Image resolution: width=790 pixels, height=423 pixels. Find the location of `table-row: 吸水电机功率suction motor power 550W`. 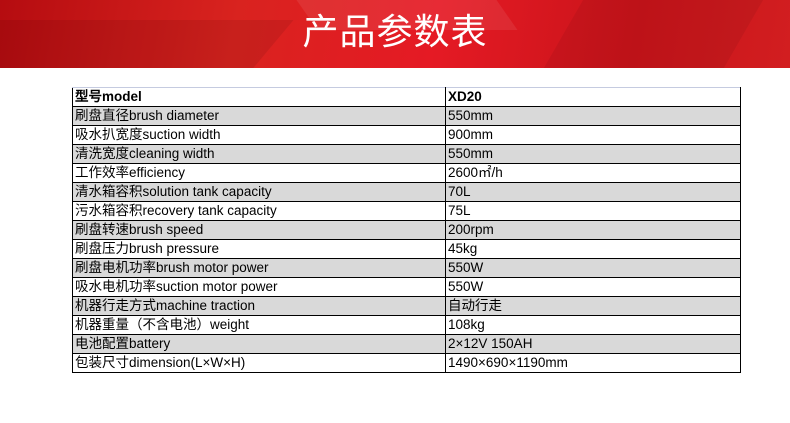

table-row: 吸水电机功率suction motor power 550W is located at coordinates (406, 287).